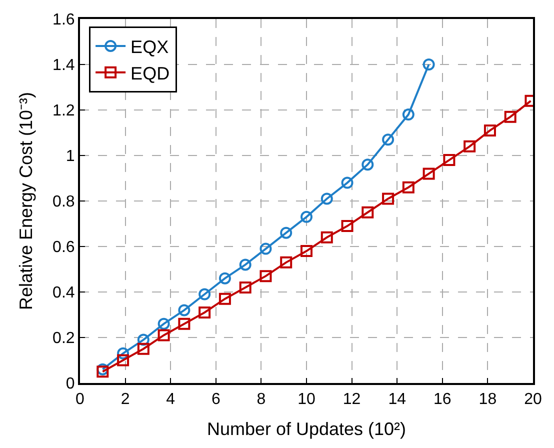 The image size is (554, 448). What do you see at coordinates (63, 65) in the screenshot?
I see `y-tick-label: 1.4` at bounding box center [63, 65].